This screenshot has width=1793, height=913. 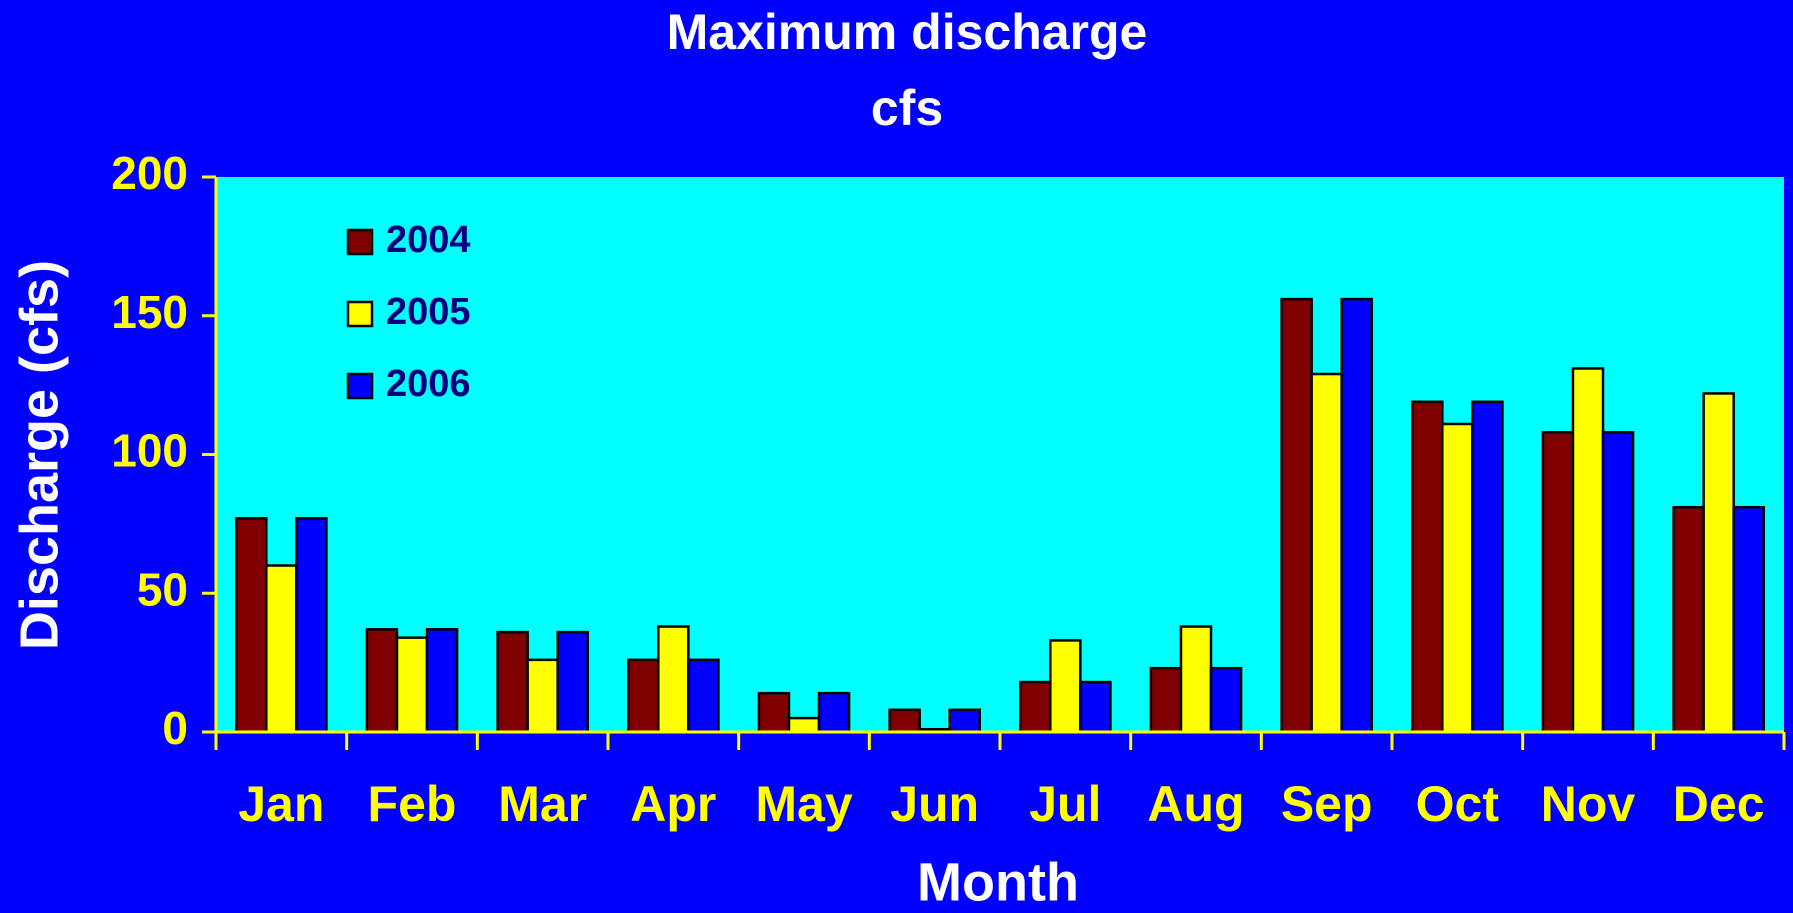 What do you see at coordinates (412, 804) in the screenshot?
I see `x-tick-label: Feb` at bounding box center [412, 804].